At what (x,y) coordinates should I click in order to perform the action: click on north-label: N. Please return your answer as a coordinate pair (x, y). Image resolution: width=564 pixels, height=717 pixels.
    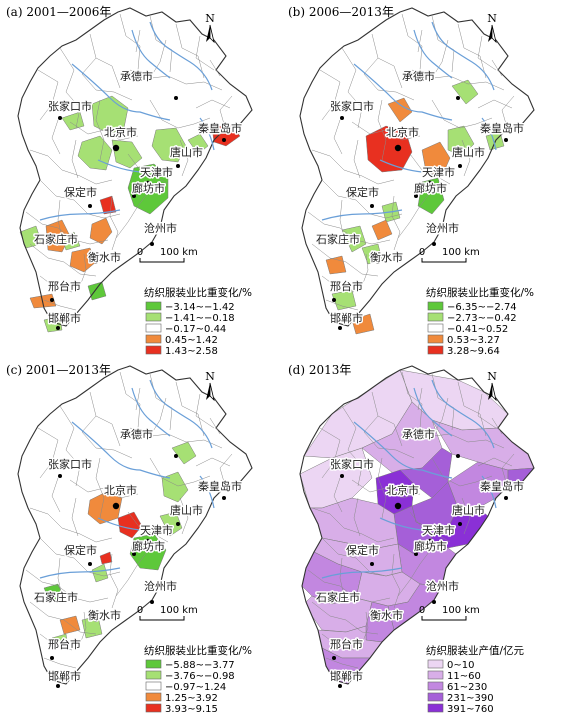
    Looking at the image, I should click on (492, 18).